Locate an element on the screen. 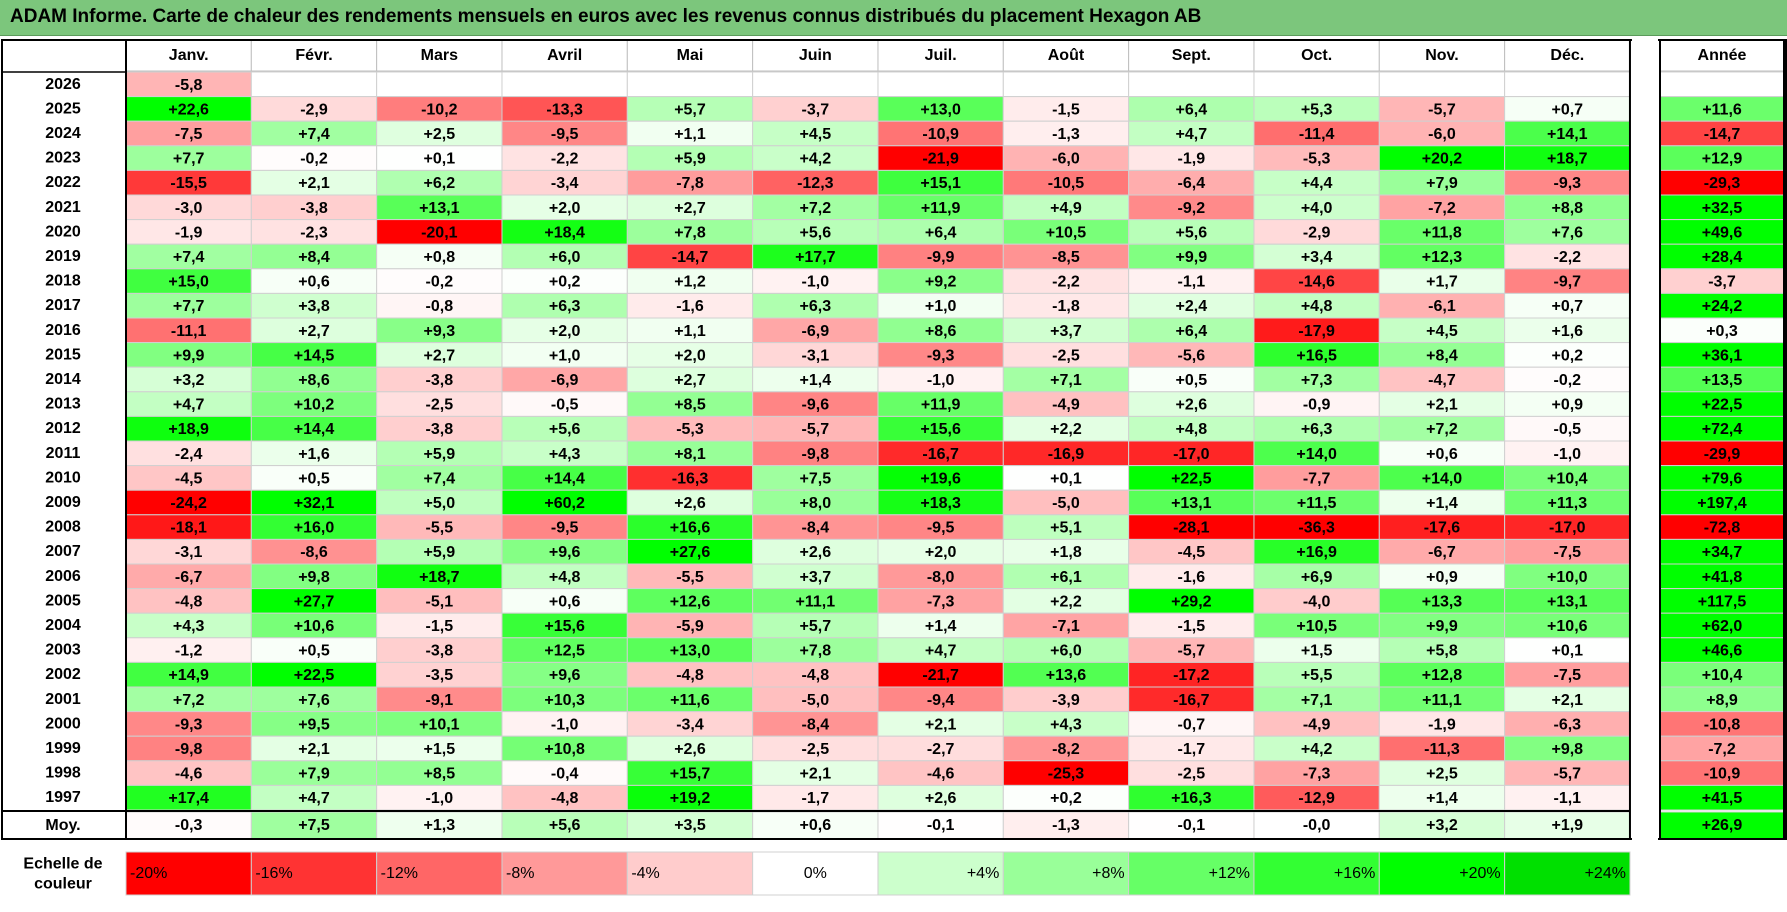 The width and height of the screenshot is (1787, 912). heatmap-cell-value: +32,1 is located at coordinates (314, 503).